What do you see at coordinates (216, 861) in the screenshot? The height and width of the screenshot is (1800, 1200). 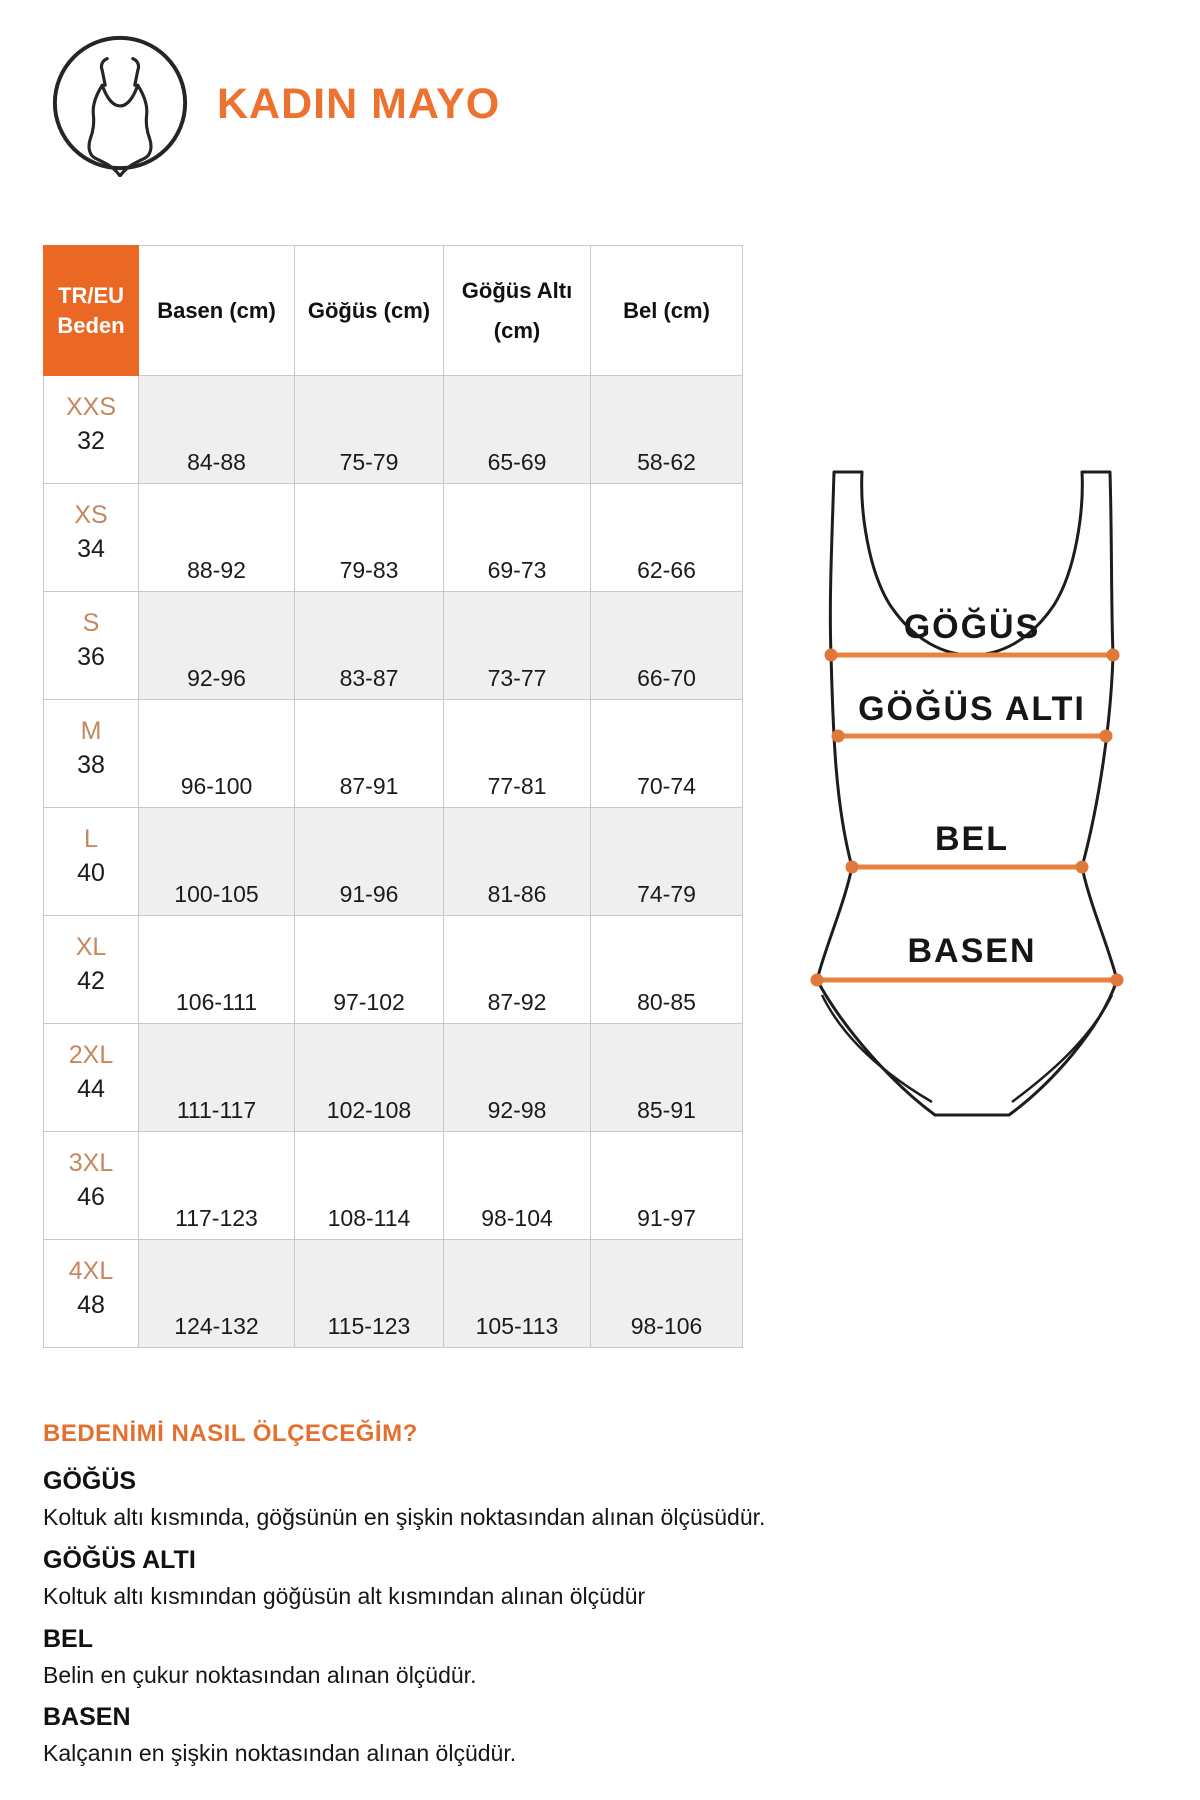 I see `measurement-value: 100-105` at bounding box center [216, 861].